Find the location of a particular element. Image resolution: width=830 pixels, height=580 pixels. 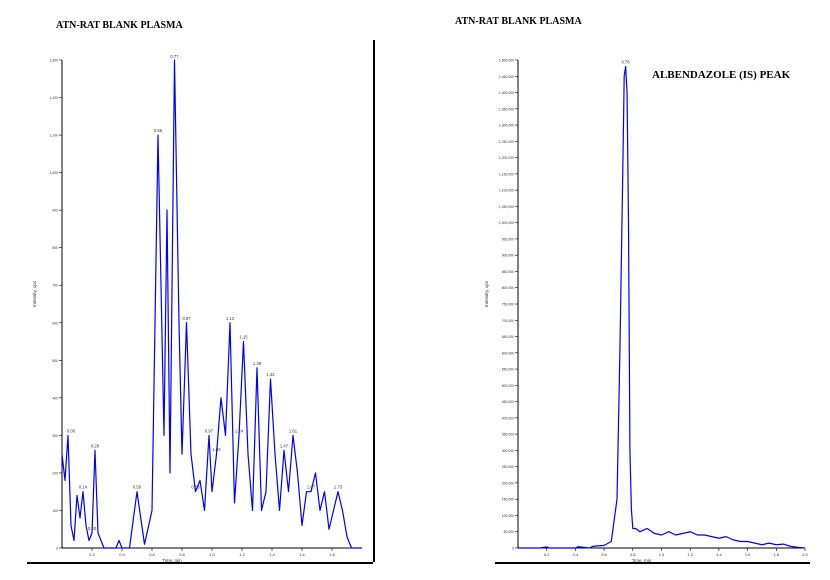

y-tick-label: 400 is located at coordinates (55, 398).